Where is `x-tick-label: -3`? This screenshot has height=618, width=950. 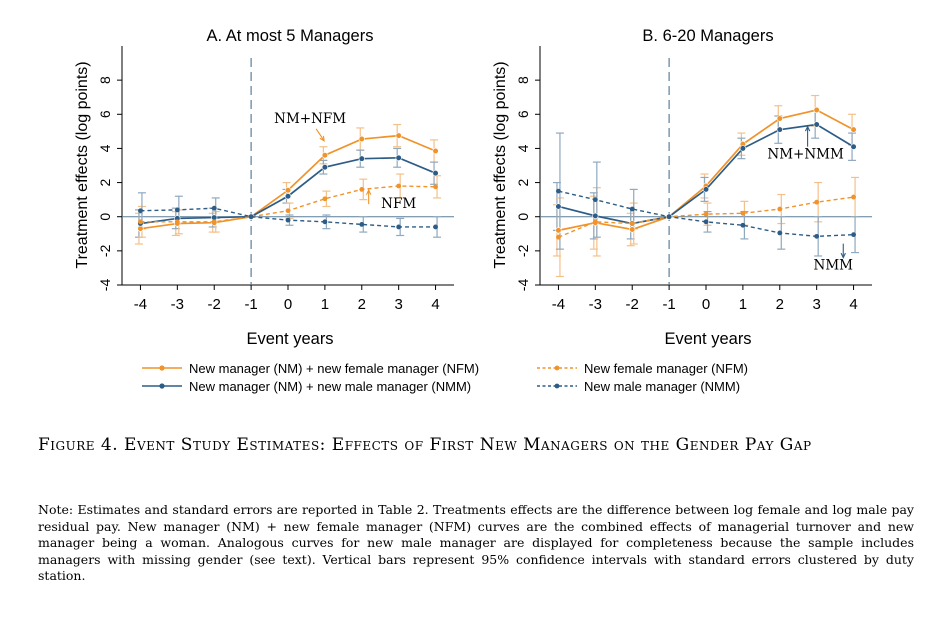 x-tick-label: -3 is located at coordinates (177, 304).